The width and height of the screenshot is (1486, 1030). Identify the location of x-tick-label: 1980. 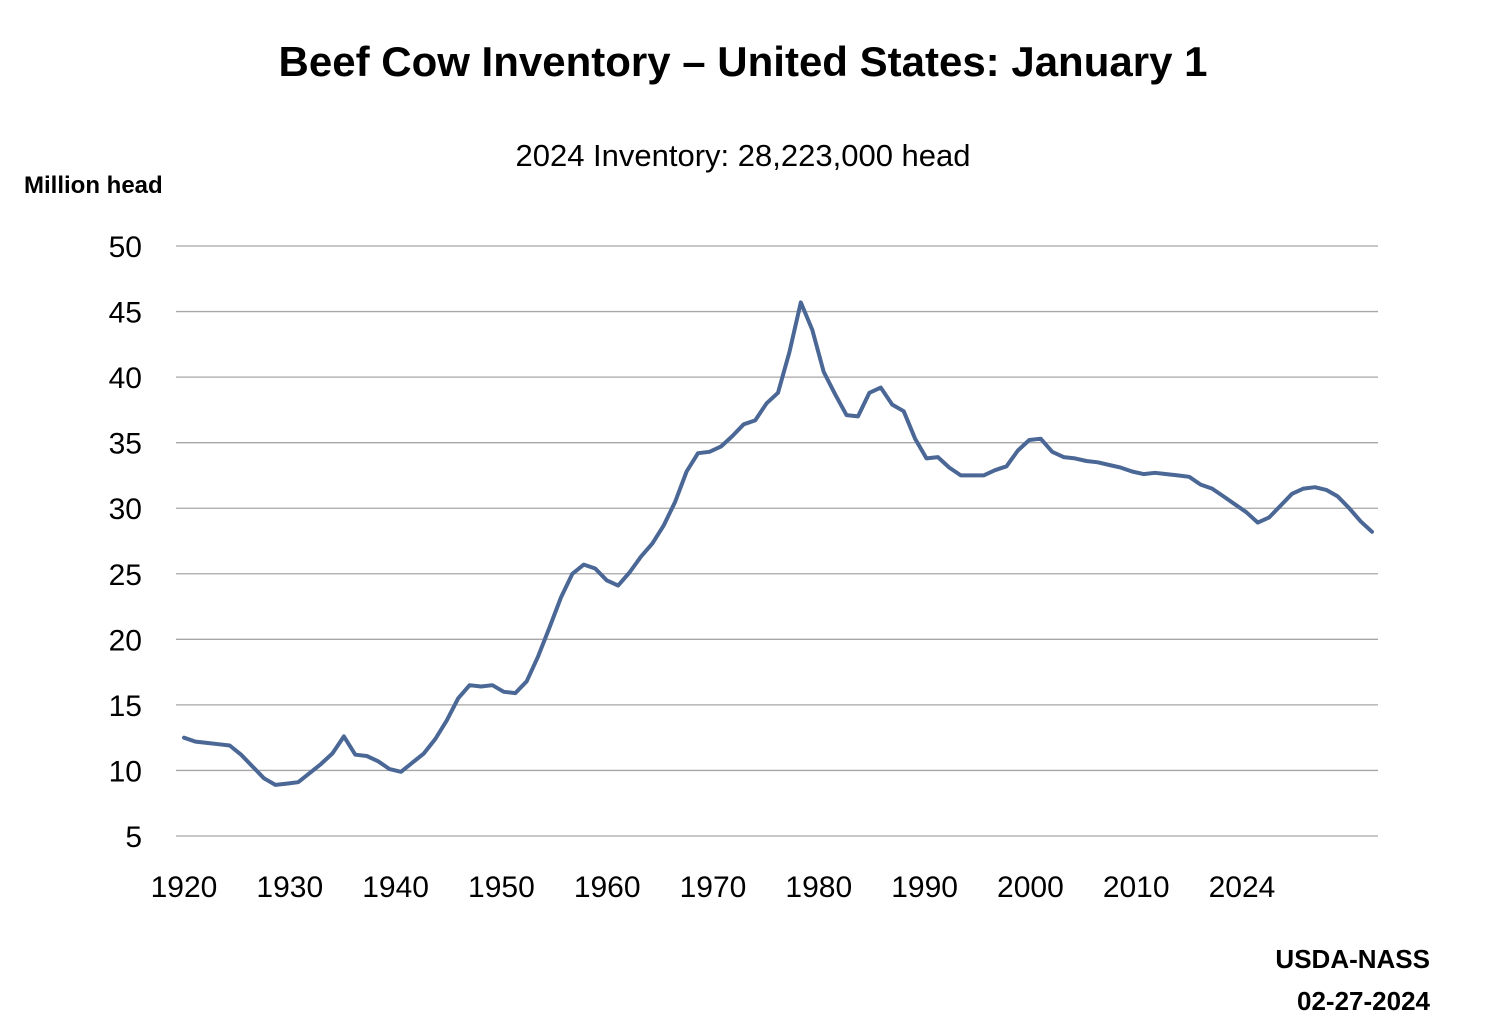
(818, 887).